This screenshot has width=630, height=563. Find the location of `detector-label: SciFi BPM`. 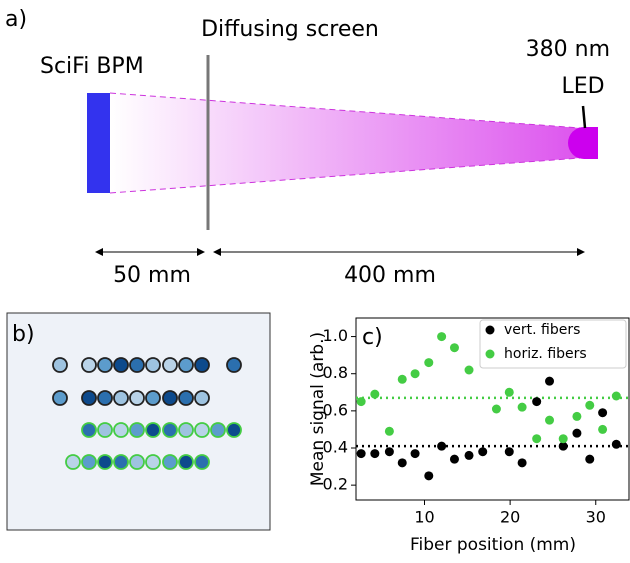

detector-label: SciFi BPM is located at coordinates (92, 66).